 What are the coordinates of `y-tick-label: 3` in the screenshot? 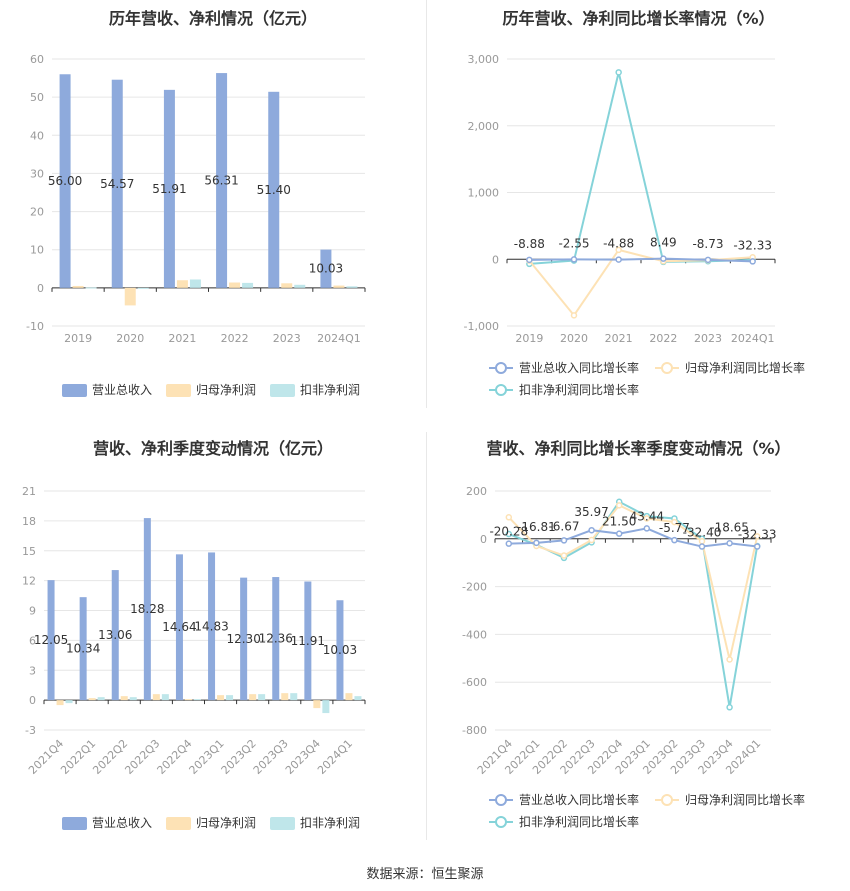 It's located at (32, 670).